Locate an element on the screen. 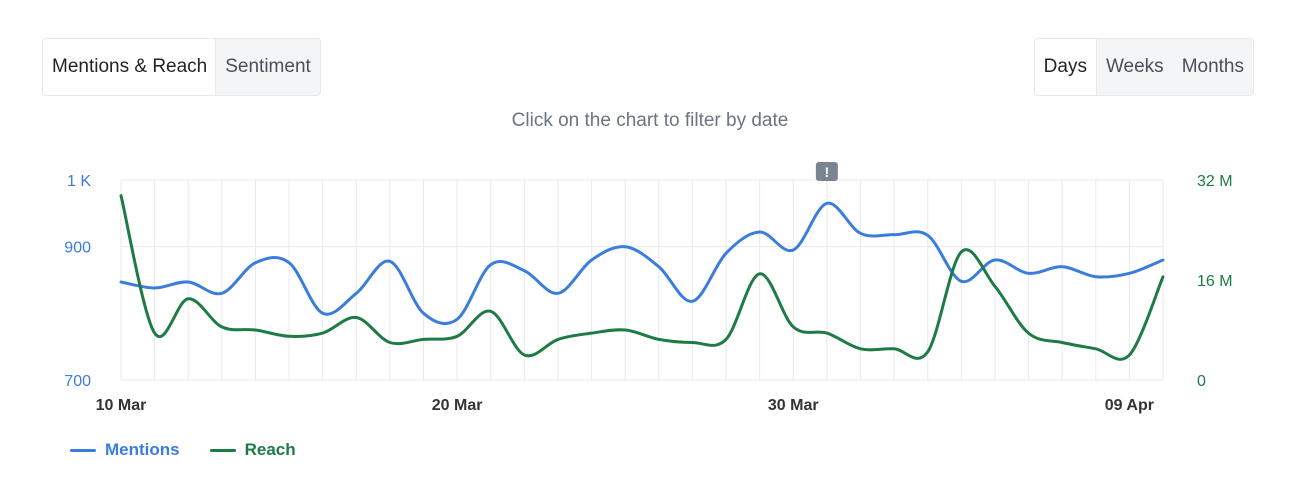 This screenshot has width=1300, height=488. x-tick-label: 30 Mar is located at coordinates (793, 405).